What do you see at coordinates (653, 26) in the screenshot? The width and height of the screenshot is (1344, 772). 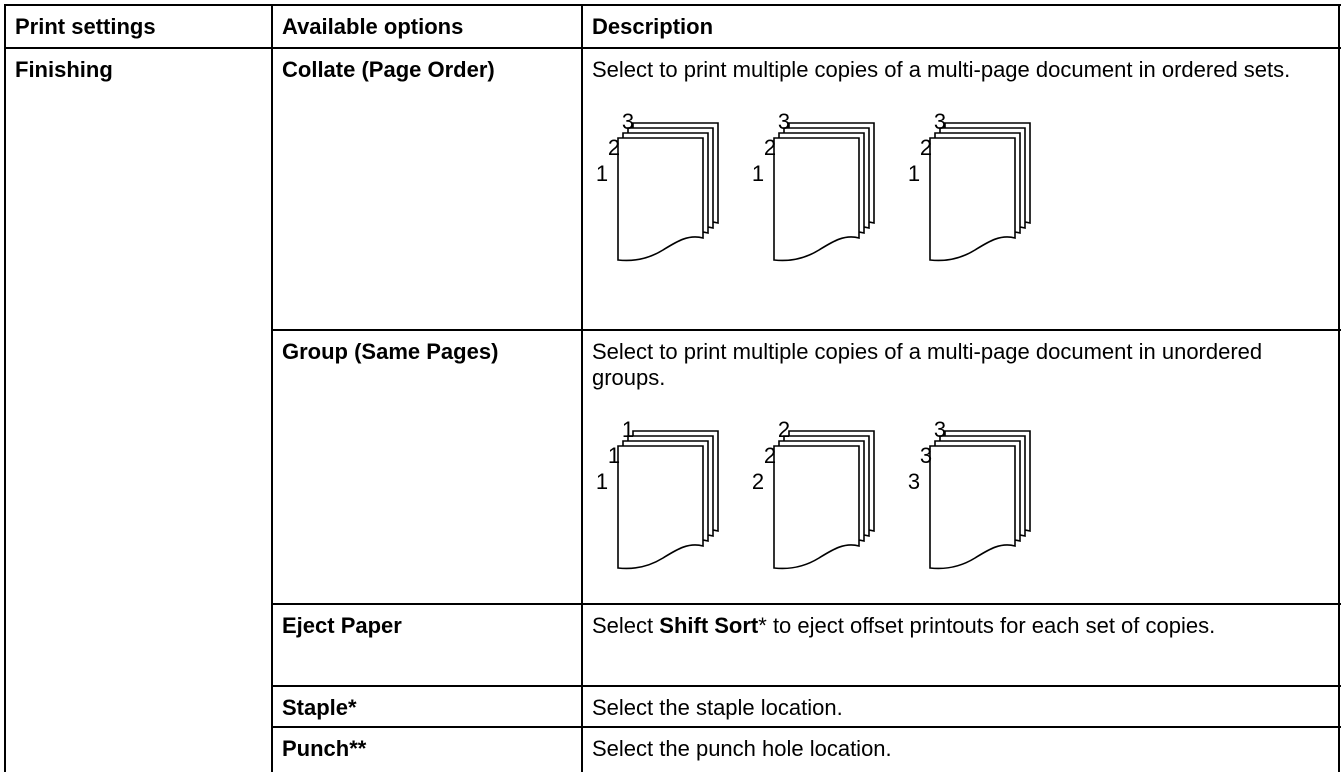 I see `header-cell: Description` at bounding box center [653, 26].